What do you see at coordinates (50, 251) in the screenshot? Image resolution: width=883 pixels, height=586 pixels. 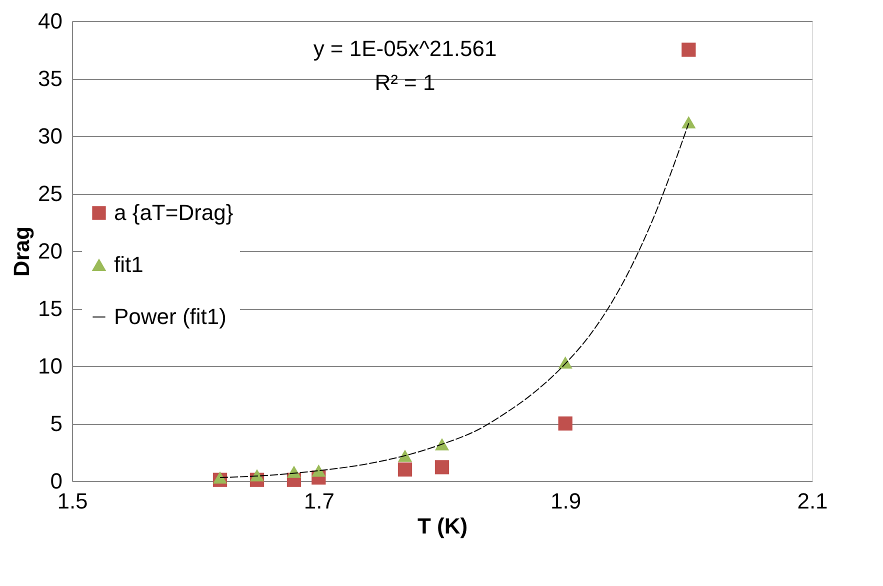 I see `y-tick-label: 20` at bounding box center [50, 251].